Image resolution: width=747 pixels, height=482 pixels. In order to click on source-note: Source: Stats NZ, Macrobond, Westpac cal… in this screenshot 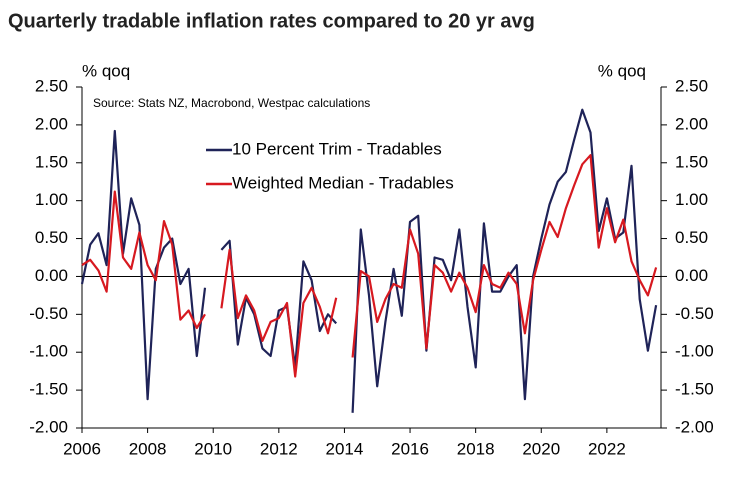, I will do `click(231, 103)`.